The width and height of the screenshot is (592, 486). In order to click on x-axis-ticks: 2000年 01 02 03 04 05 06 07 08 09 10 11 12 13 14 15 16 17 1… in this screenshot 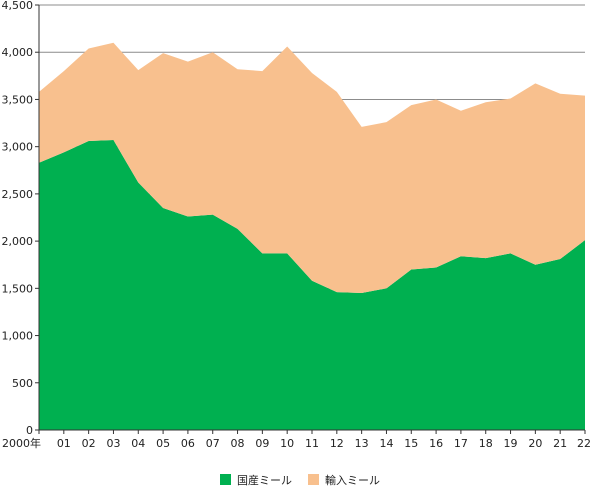, I will do `click(296, 440)`.